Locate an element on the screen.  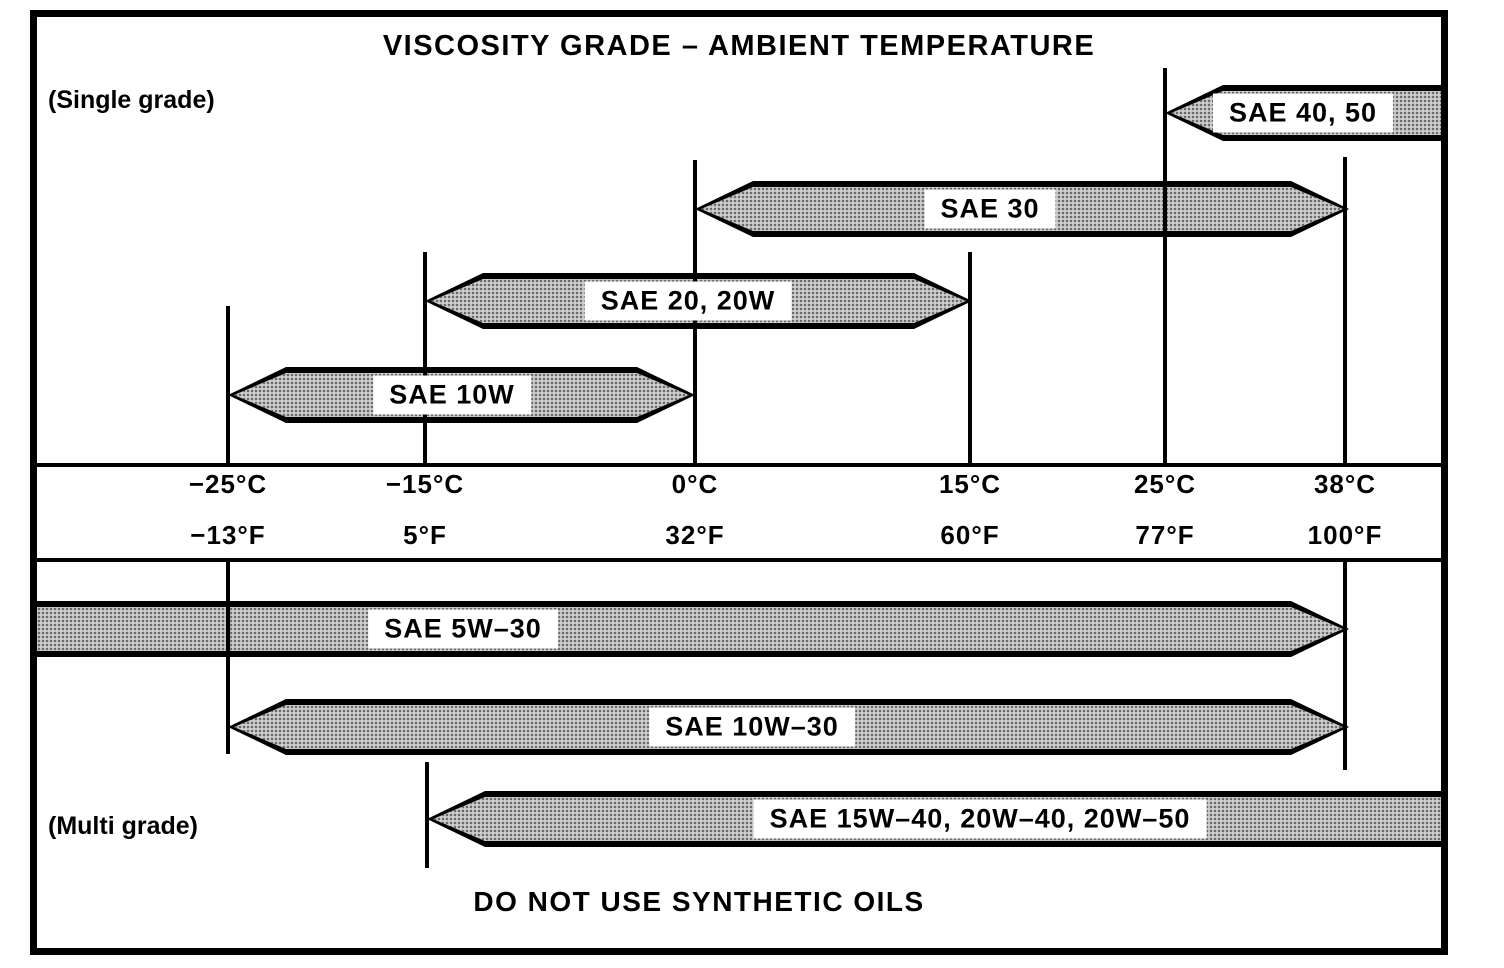
axis-tick-fahrenheit-32-f: 32°F is located at coordinates (695, 535).